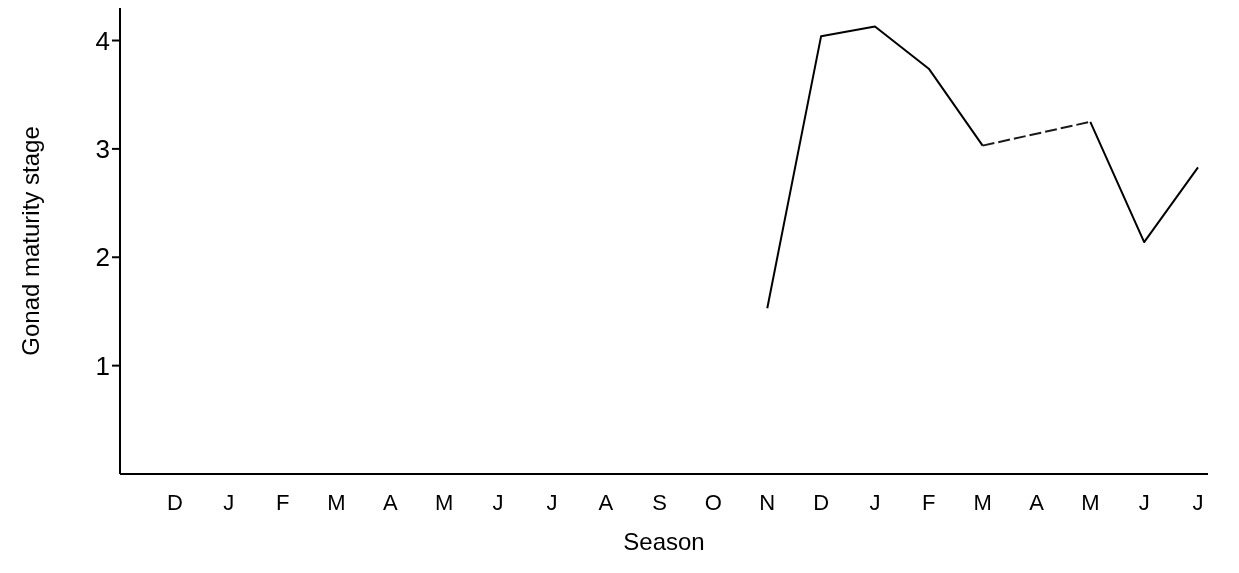 Image resolution: width=1239 pixels, height=573 pixels. What do you see at coordinates (664, 541) in the screenshot?
I see `x-axis-title: Season` at bounding box center [664, 541].